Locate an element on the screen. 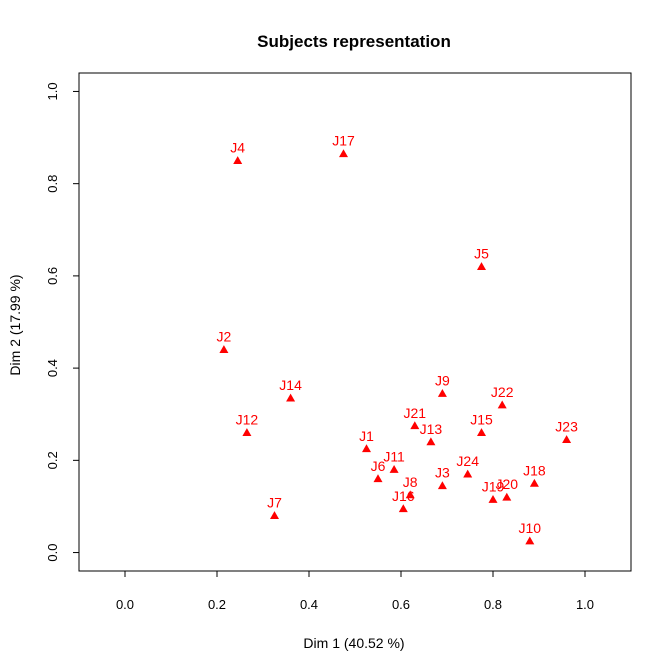 The image size is (671, 671). x-axis-label: Dim 1 (40.52 %) is located at coordinates (353, 643).